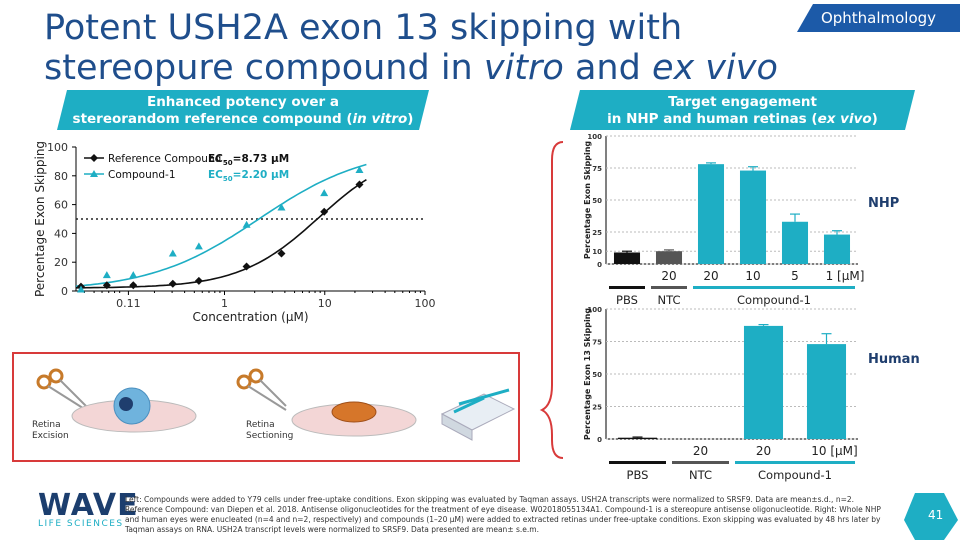  What do you see at coordinates (224, 303) in the screenshot?
I see `dose-x-tick-label: 1` at bounding box center [224, 303].